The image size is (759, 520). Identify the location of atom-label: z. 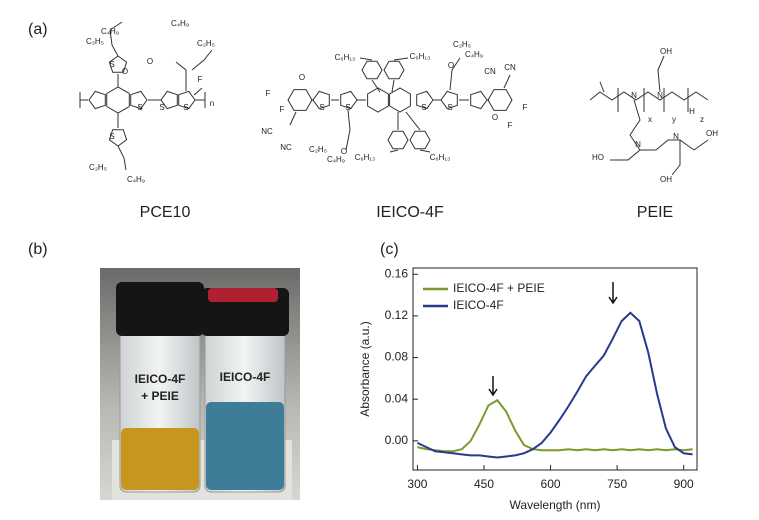
(702, 119).